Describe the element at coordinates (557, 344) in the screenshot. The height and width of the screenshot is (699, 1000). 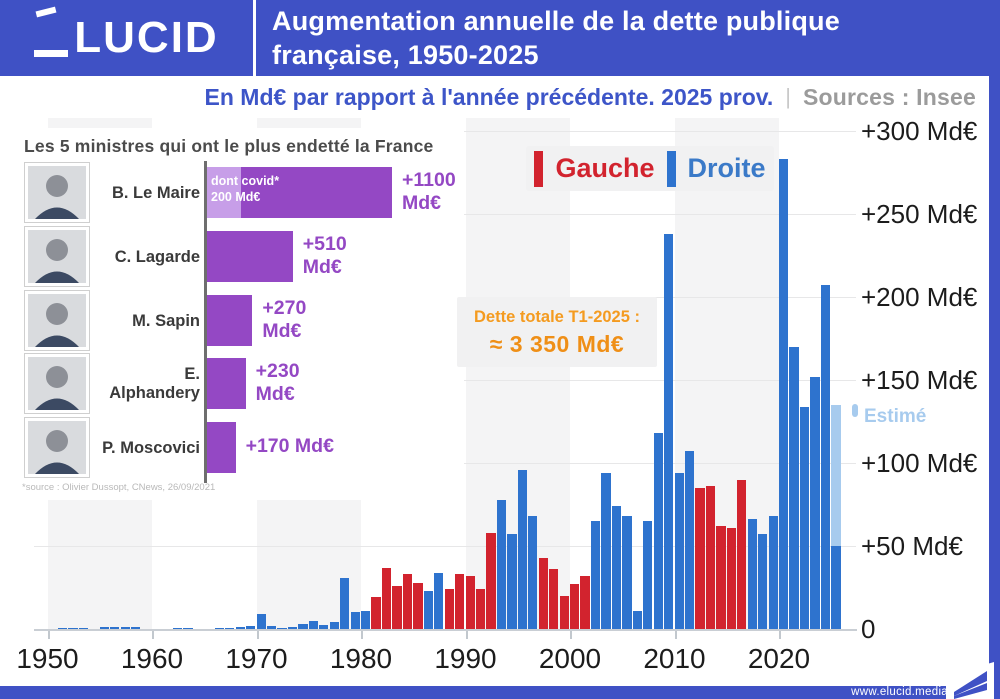
I see `total-debt-value: ≈ 3 350 Md€` at that location.